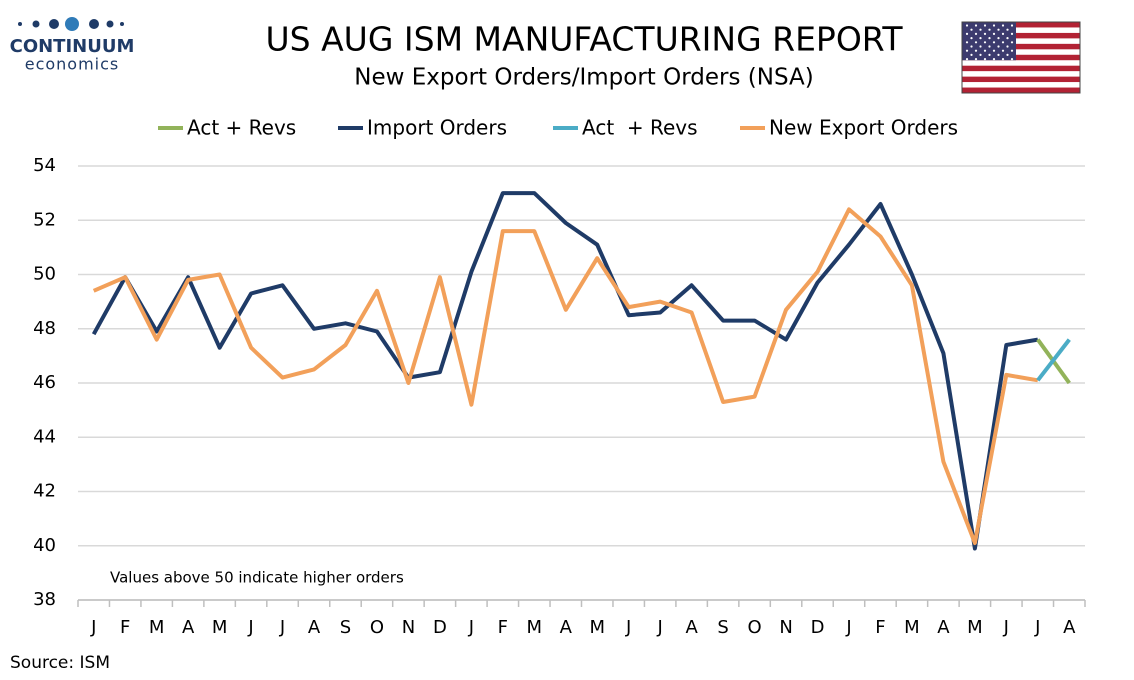  I want to click on x-tick-label: O, so click(754, 627).